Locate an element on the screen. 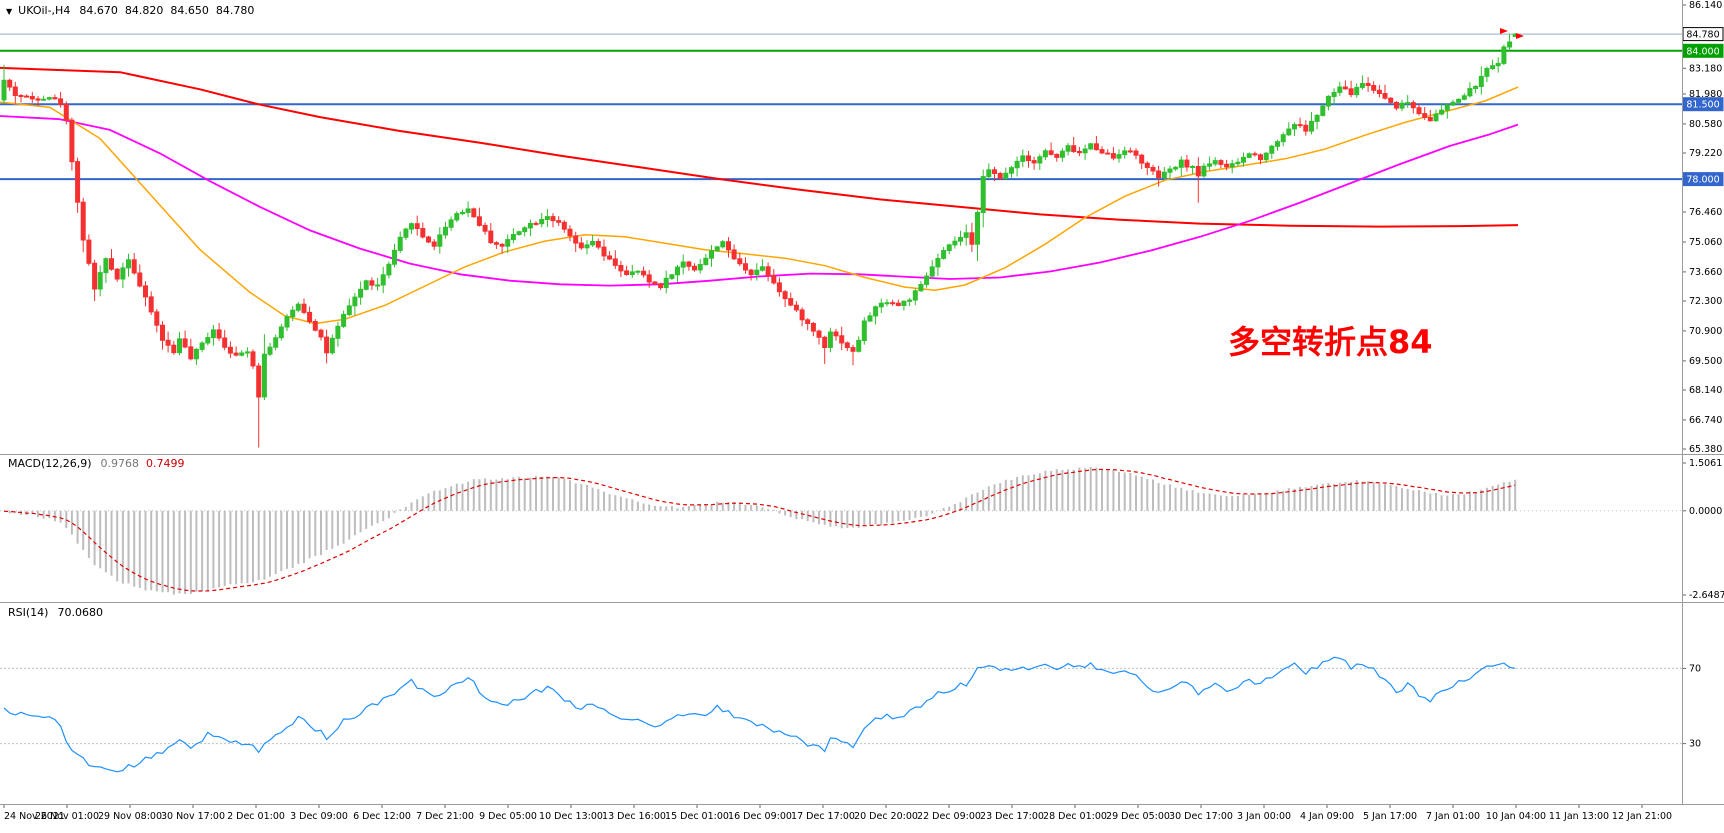 This screenshot has width=1724, height=833. price-tag-label: 78.000 is located at coordinates (1702, 180).